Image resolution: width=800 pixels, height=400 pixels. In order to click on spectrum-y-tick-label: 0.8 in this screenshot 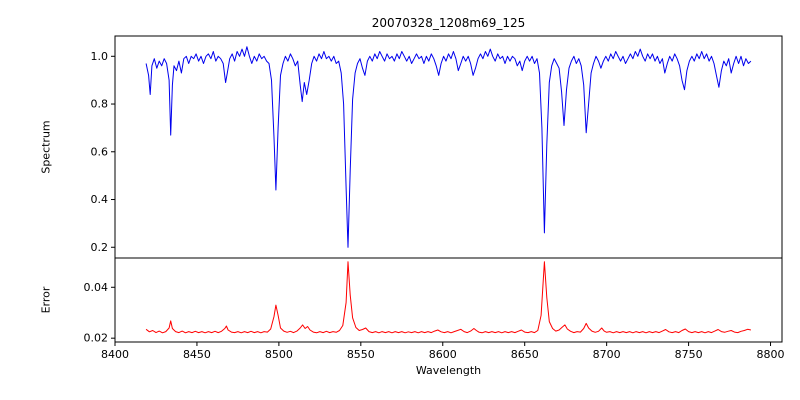, I will do `click(100, 104)`.